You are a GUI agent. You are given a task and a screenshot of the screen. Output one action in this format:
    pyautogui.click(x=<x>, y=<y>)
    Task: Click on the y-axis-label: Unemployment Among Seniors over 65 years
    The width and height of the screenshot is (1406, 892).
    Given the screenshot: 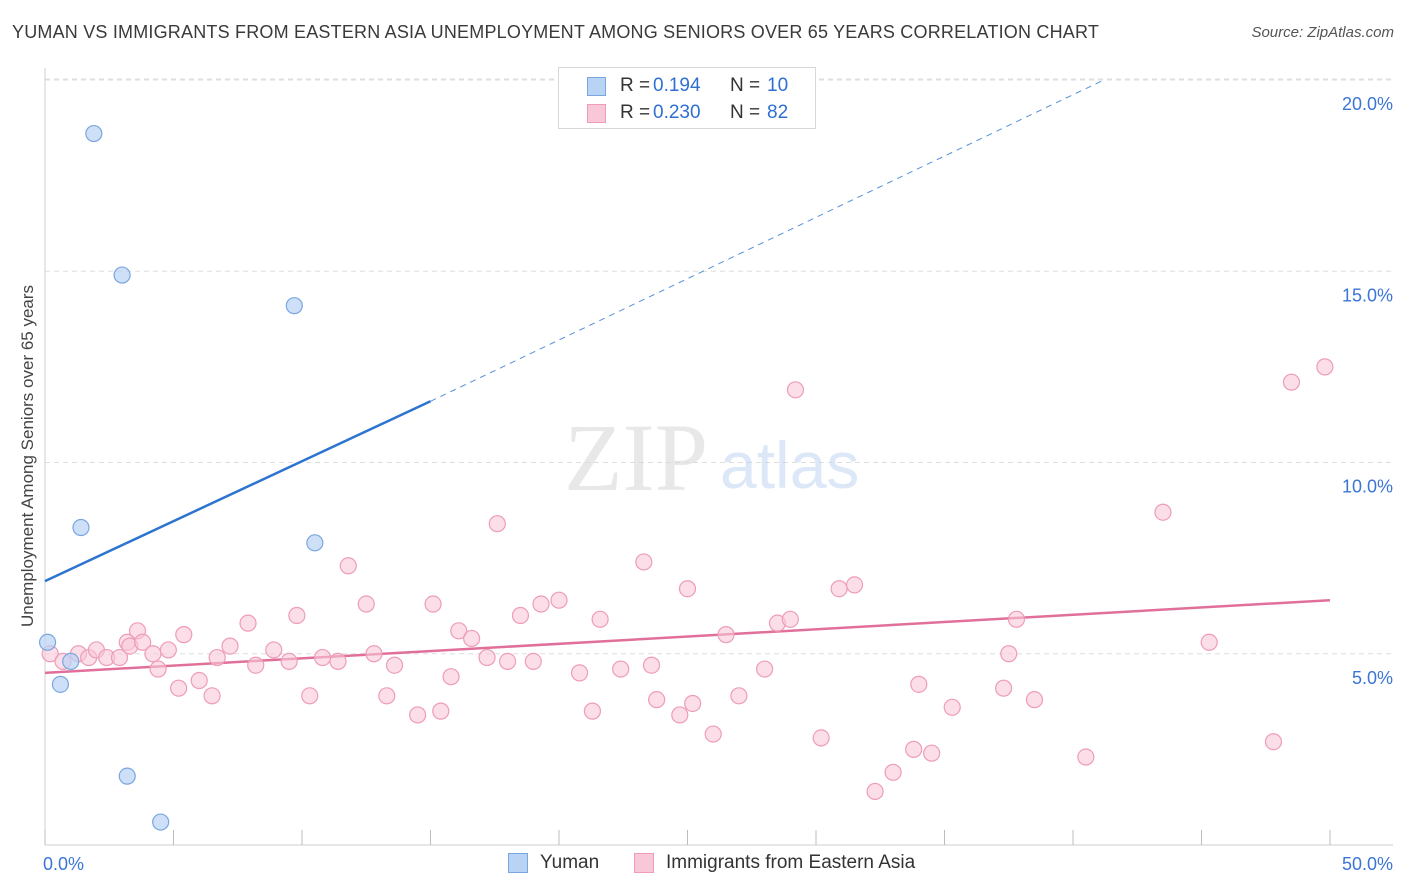 What is the action you would take?
    pyautogui.click(x=27, y=456)
    